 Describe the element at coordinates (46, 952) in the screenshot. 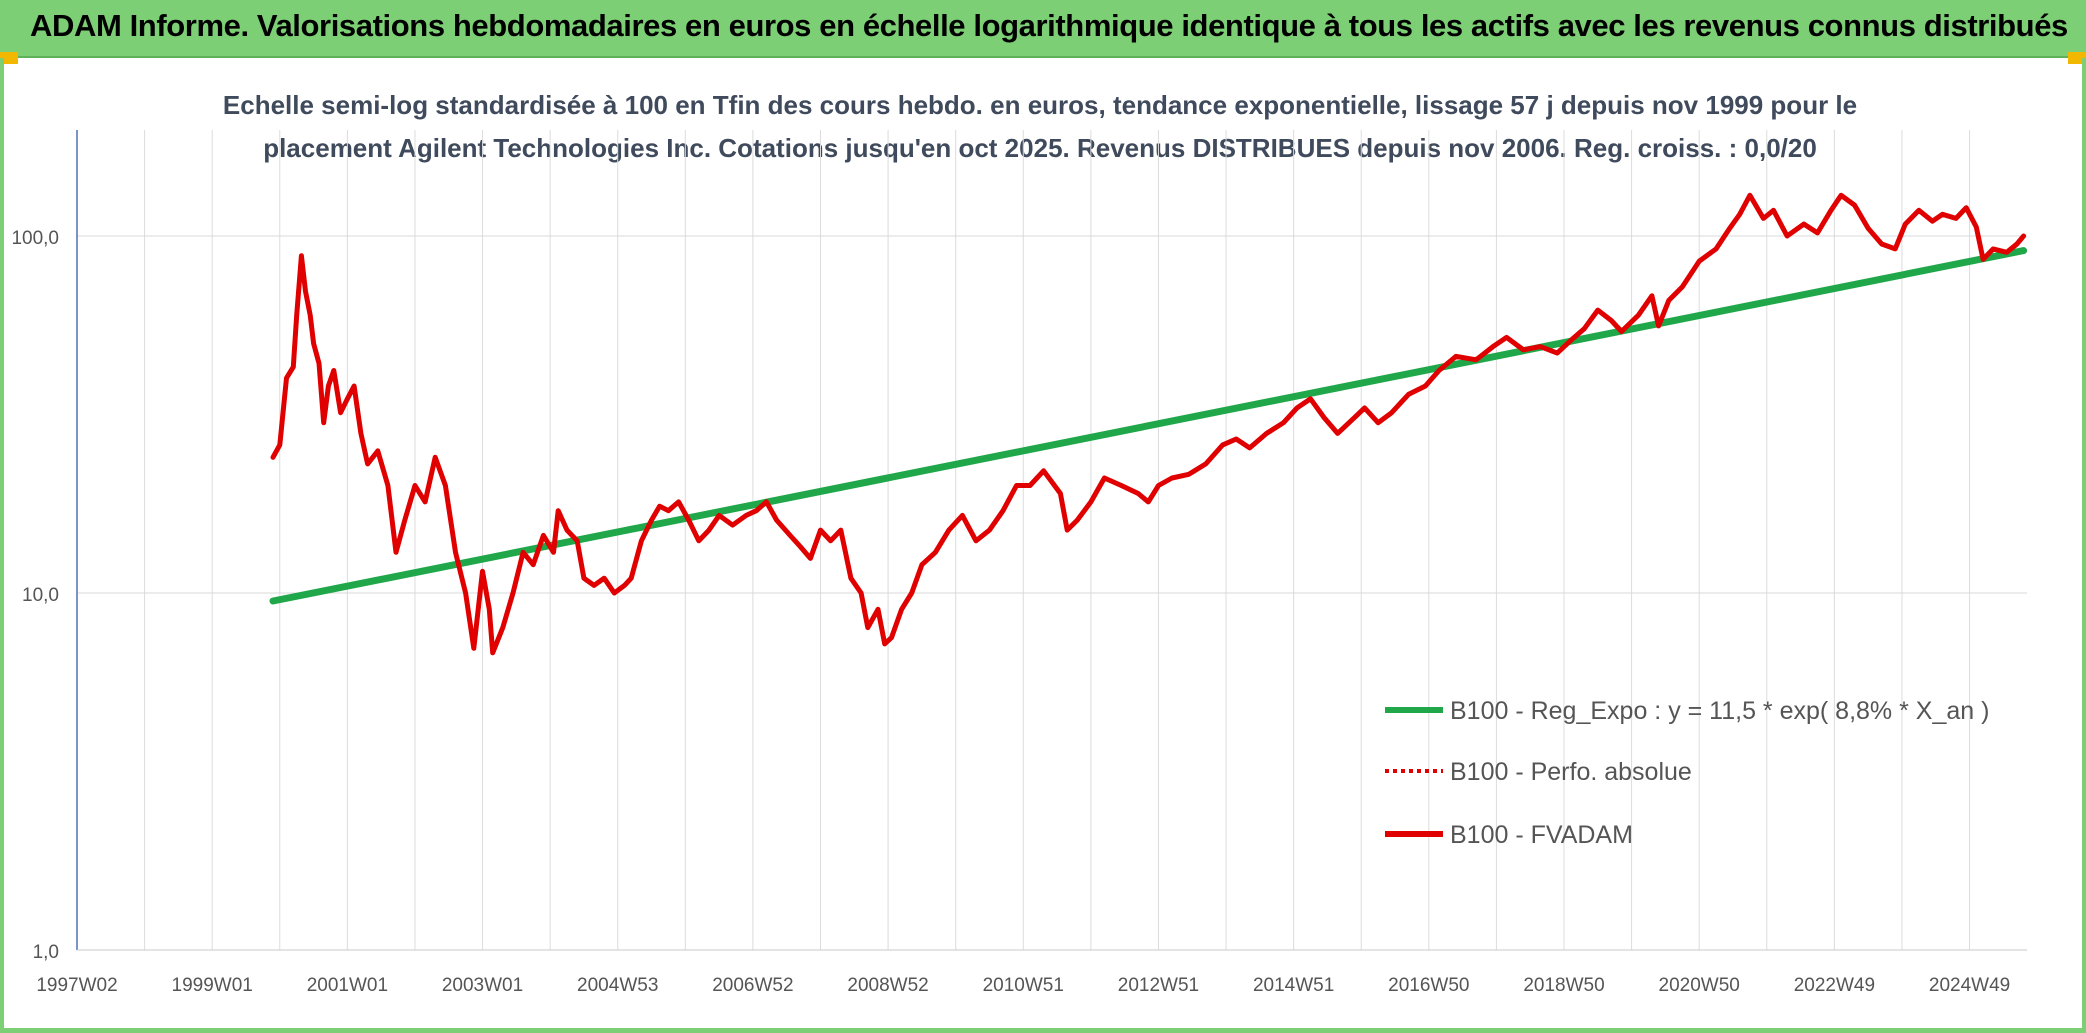

I see `y-tick-label: 1,0` at that location.